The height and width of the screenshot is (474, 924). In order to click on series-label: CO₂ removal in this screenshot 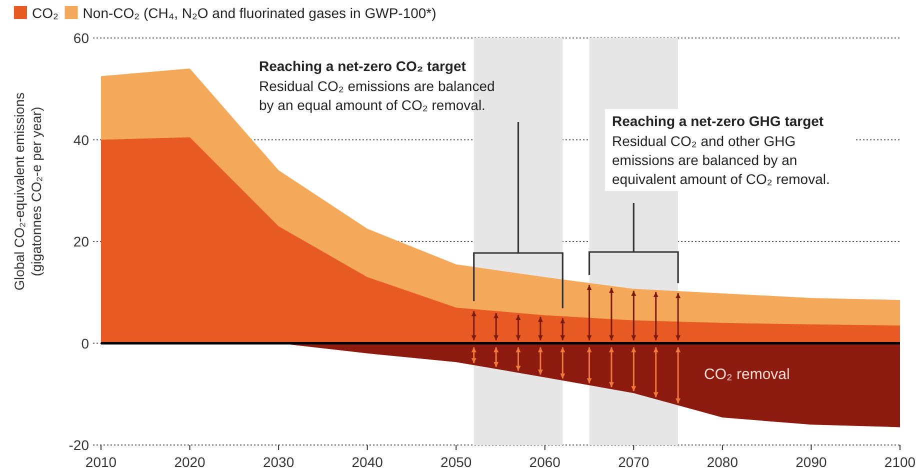, I will do `click(747, 374)`.